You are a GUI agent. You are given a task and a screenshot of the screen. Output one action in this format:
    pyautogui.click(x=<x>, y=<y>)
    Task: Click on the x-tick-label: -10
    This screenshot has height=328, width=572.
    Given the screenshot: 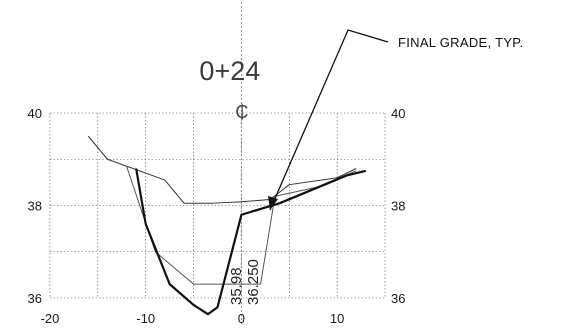 What is the action you would take?
    pyautogui.click(x=145, y=318)
    